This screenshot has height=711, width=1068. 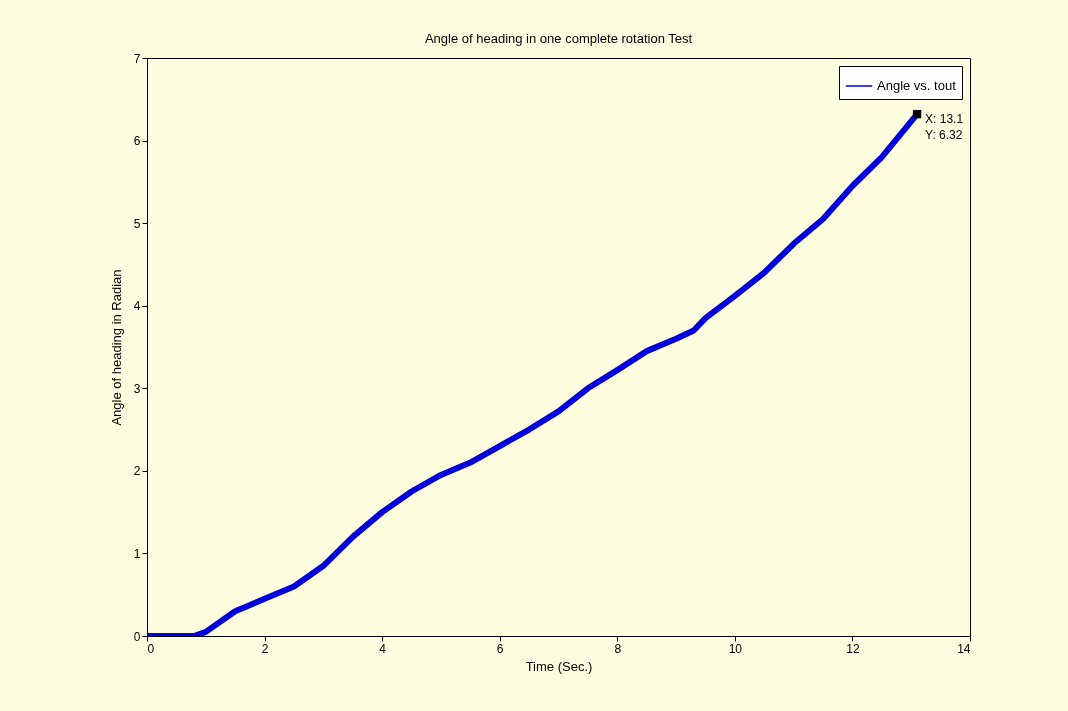 I want to click on y-tick-label: 7, so click(x=137, y=58).